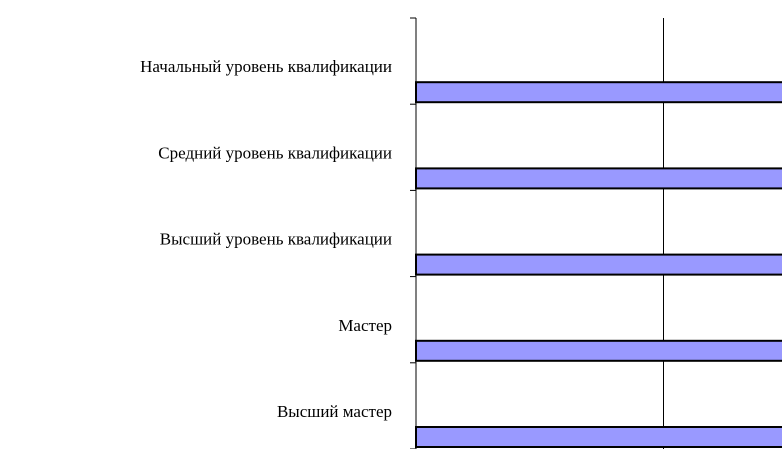 The image size is (782, 449). I want to click on category-label: Мастер, so click(365, 325).